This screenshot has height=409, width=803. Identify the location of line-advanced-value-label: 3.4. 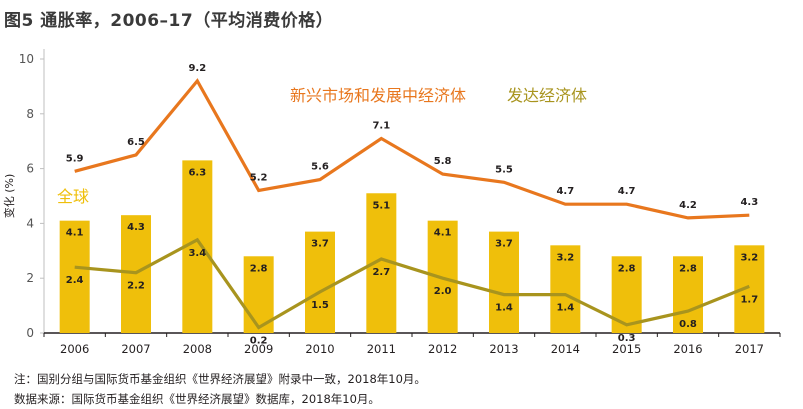
(197, 253).